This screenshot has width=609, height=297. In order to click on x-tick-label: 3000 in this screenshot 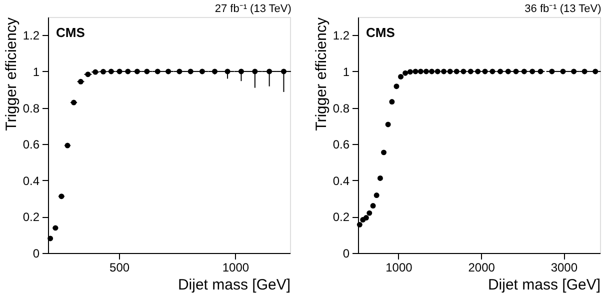, I will do `click(564, 267)`.